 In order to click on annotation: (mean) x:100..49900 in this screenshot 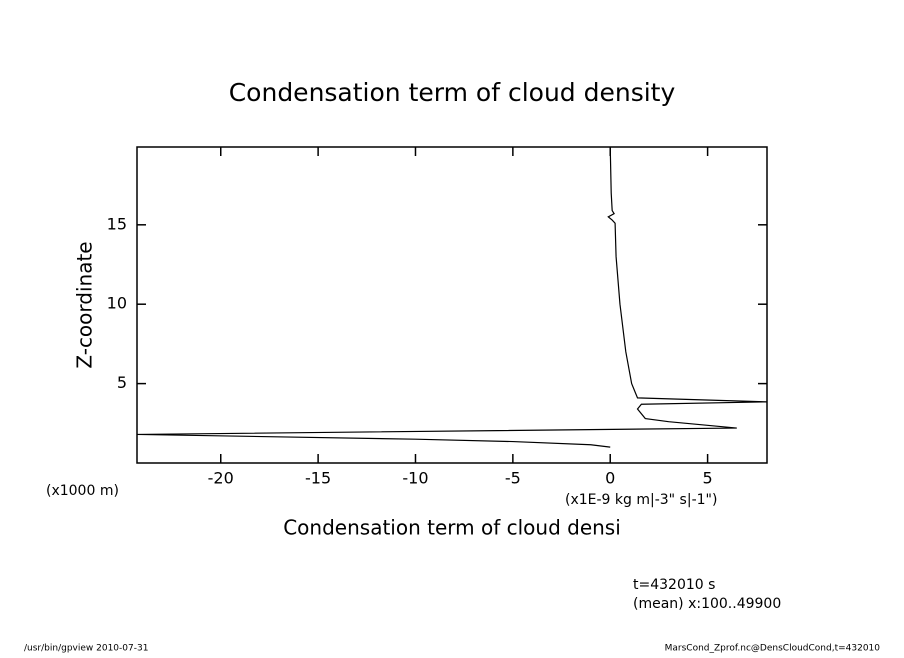, I will do `click(707, 604)`.